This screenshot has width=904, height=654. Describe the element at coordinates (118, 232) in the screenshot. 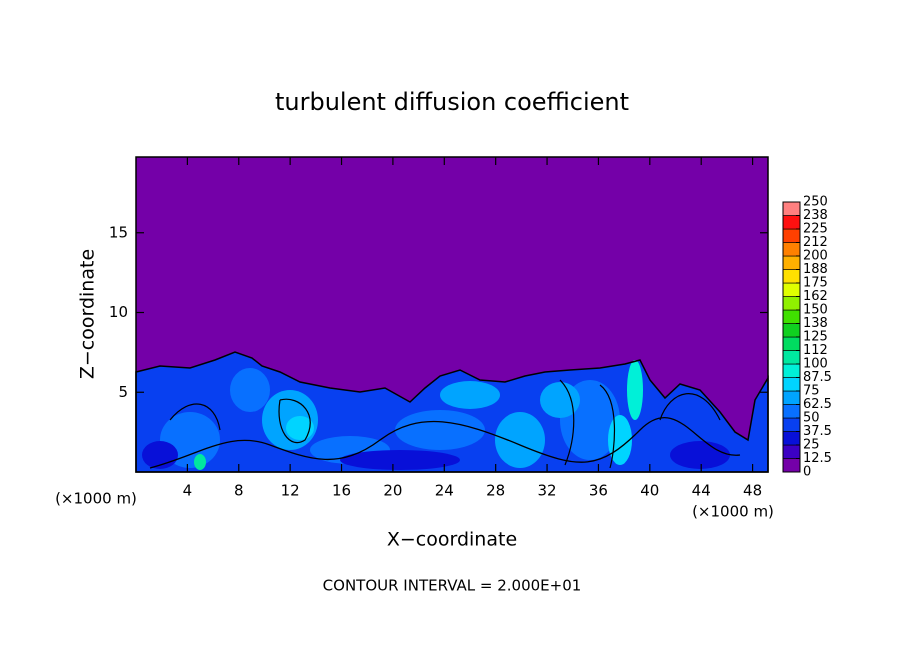

I see `y-tick-label: 15` at that location.